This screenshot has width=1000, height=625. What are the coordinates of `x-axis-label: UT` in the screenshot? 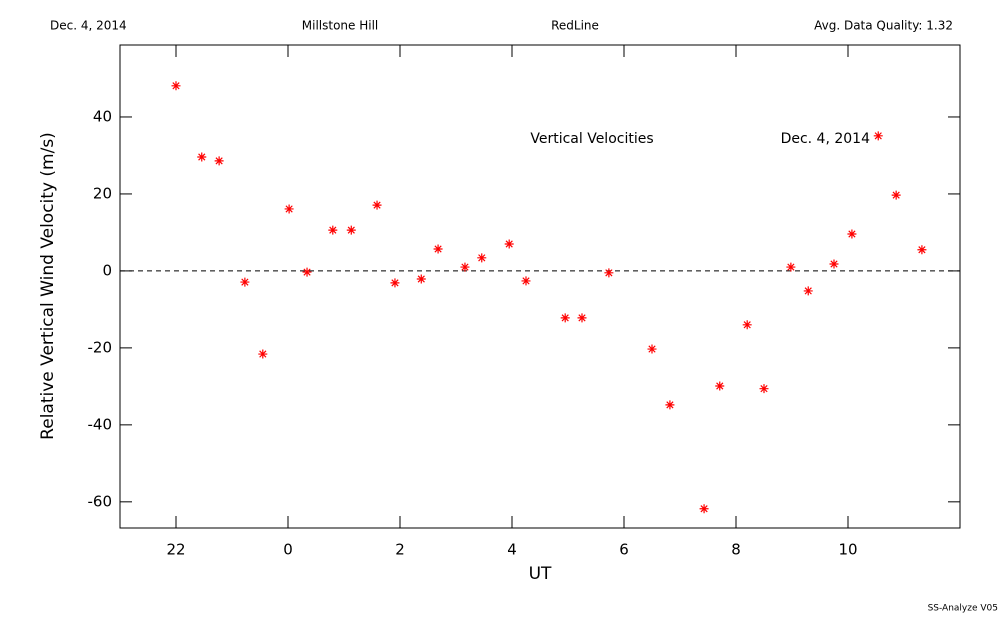 It's located at (540, 574).